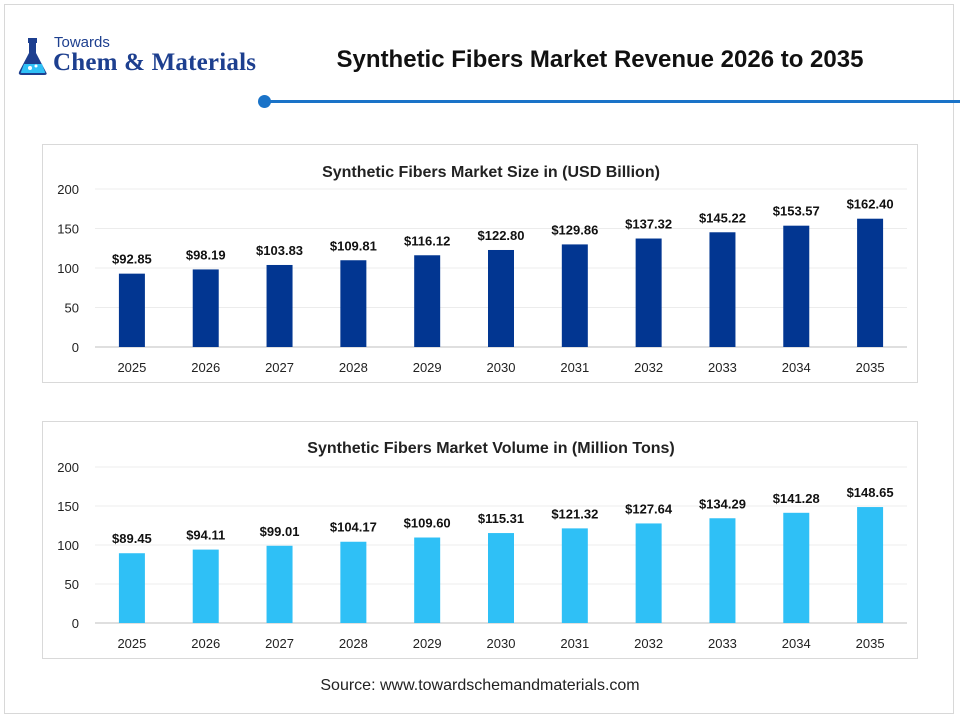  What do you see at coordinates (574, 229) in the screenshot?
I see `data-label: $129.86` at bounding box center [574, 229].